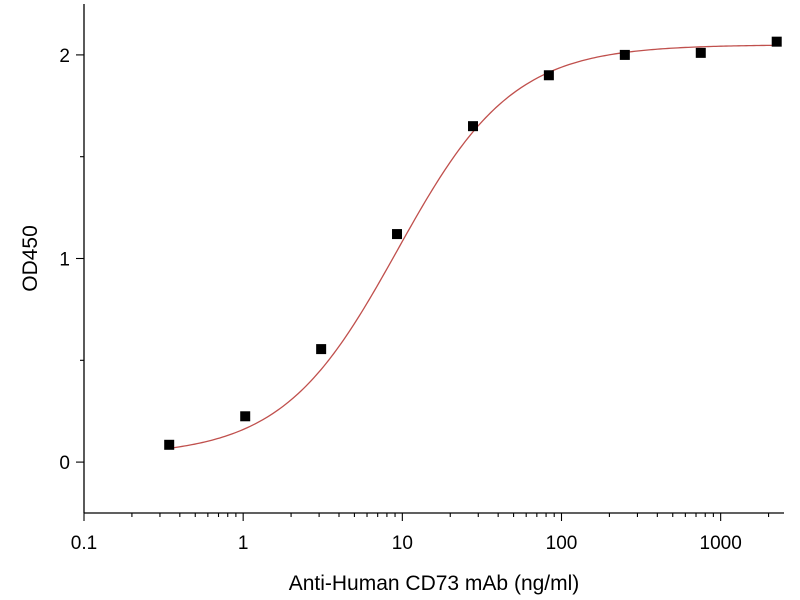 This screenshot has height=600, width=800. I want to click on x-tick-label: 0.1, so click(84, 543).